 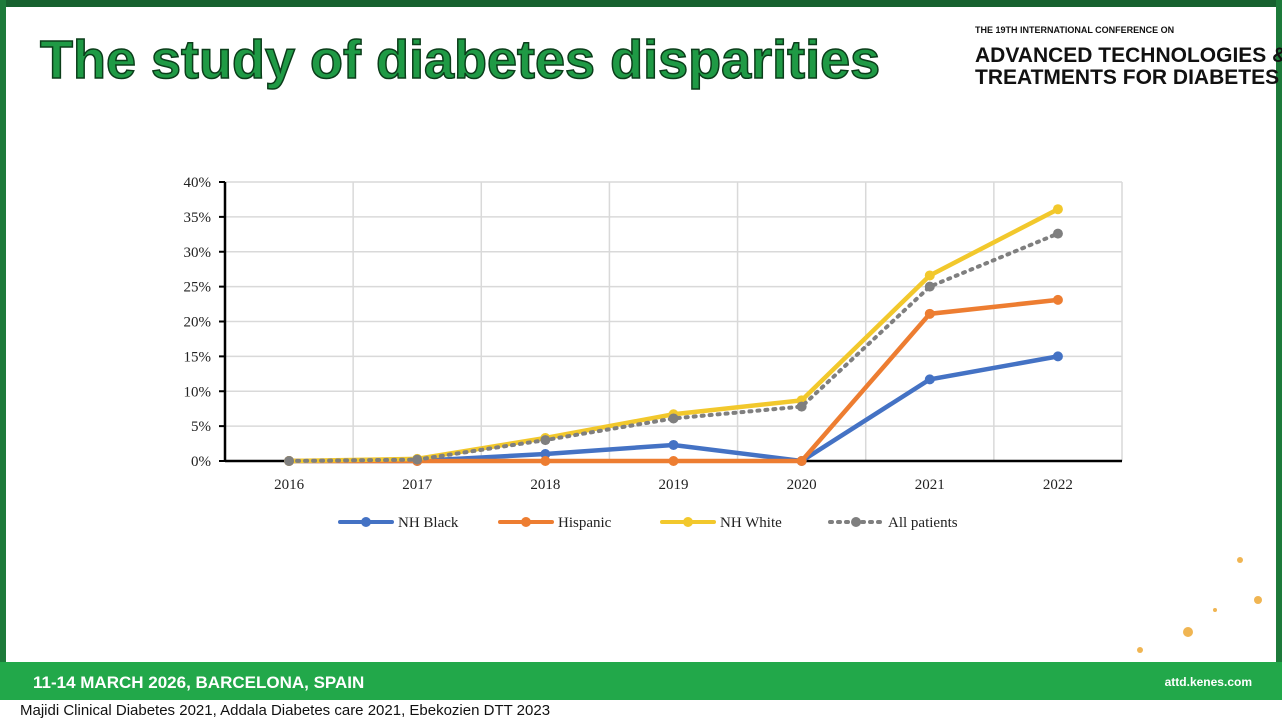 I want to click on footer-website: attd.kenes.com, so click(x=1208, y=682).